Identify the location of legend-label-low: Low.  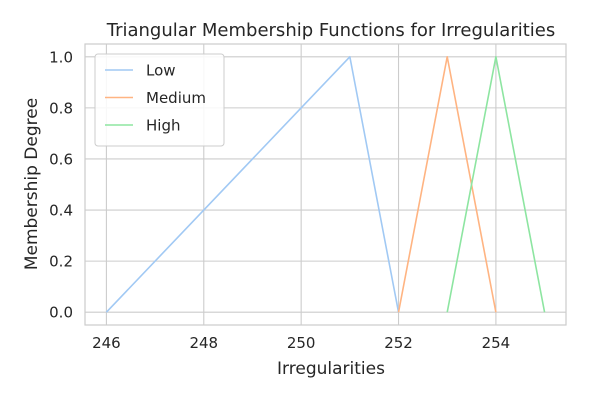
(161, 71).